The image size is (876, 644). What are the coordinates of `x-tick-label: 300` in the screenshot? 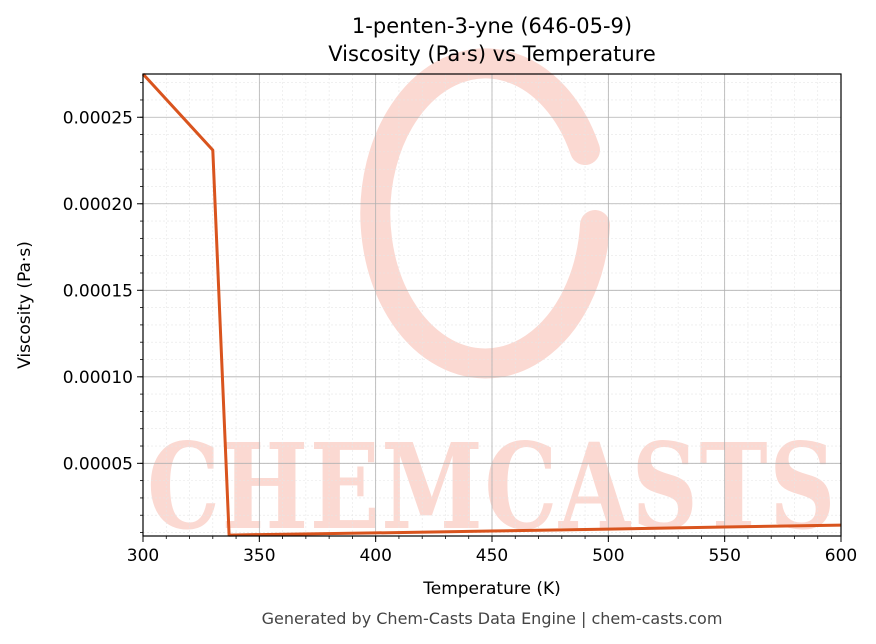 It's located at (143, 556).